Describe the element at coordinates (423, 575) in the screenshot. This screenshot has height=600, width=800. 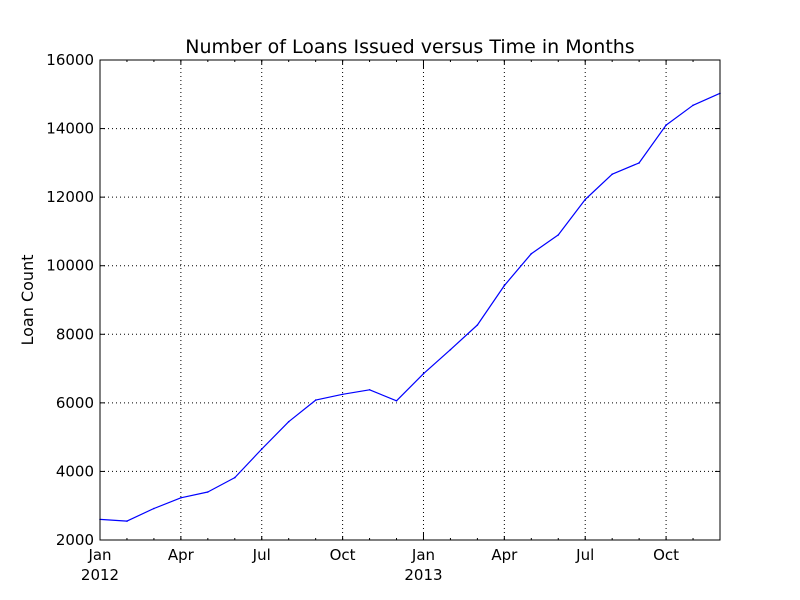
I see `x-tick-year-label: 2013` at that location.